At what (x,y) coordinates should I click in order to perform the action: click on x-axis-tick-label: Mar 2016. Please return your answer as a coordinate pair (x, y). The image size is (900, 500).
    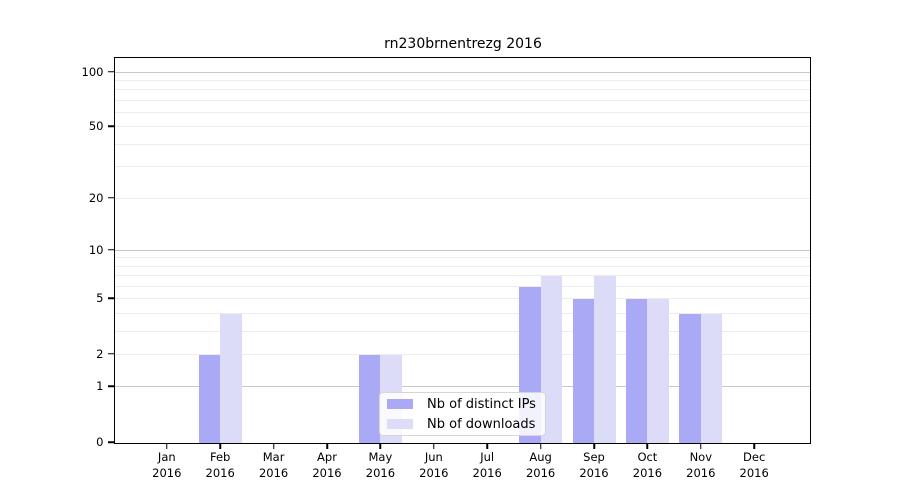
    Looking at the image, I should click on (274, 465).